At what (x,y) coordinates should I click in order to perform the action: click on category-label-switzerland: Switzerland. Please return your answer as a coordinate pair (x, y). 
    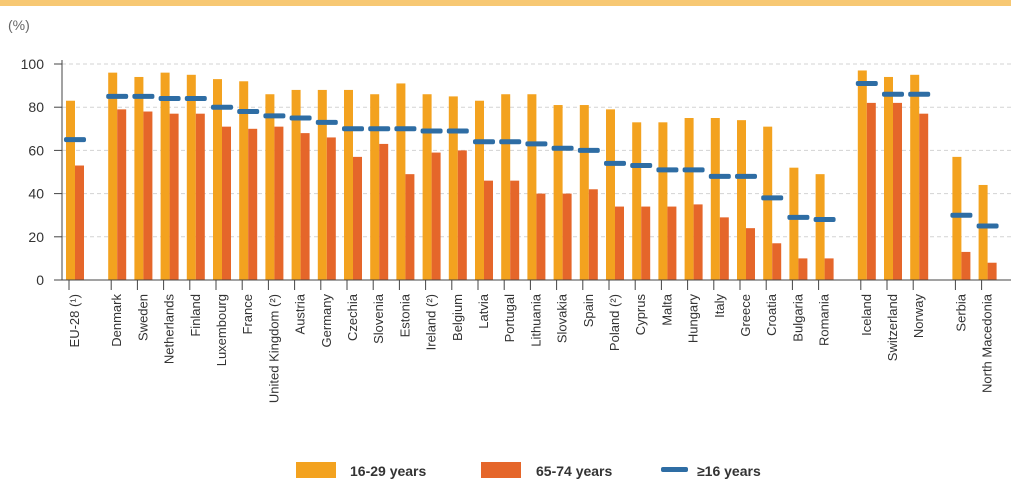
    Looking at the image, I should click on (892, 327).